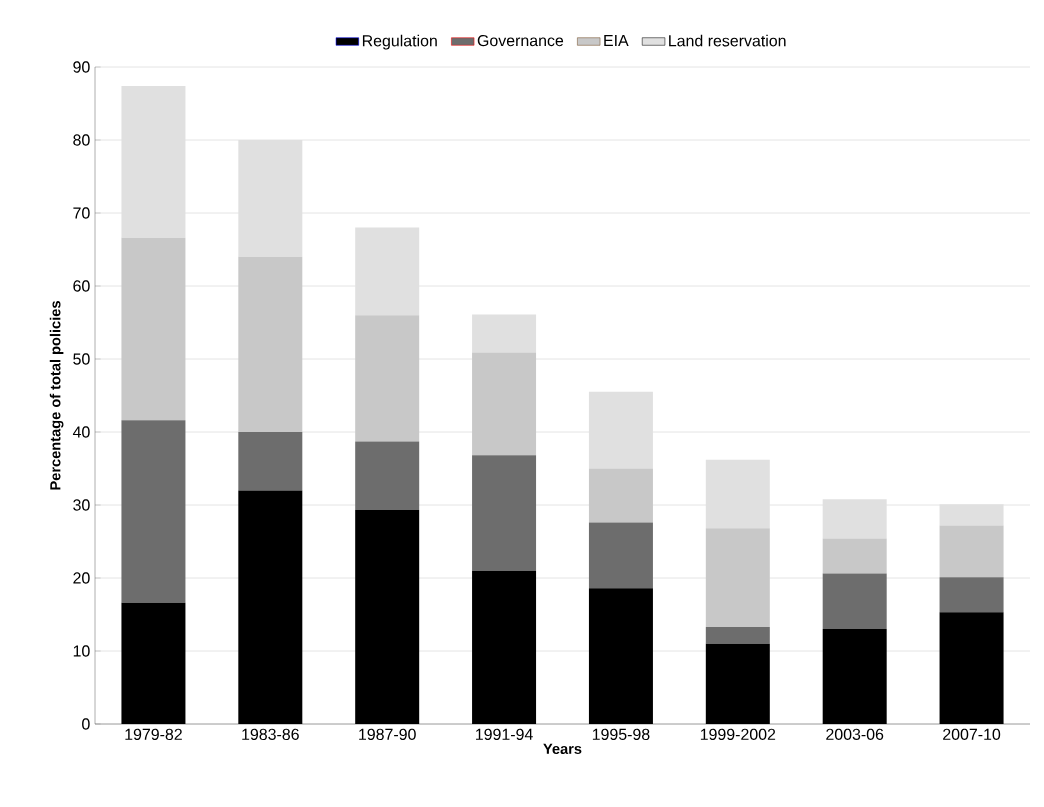 The height and width of the screenshot is (807, 1044). I want to click on x-tick-label: 1987-90, so click(387, 734).